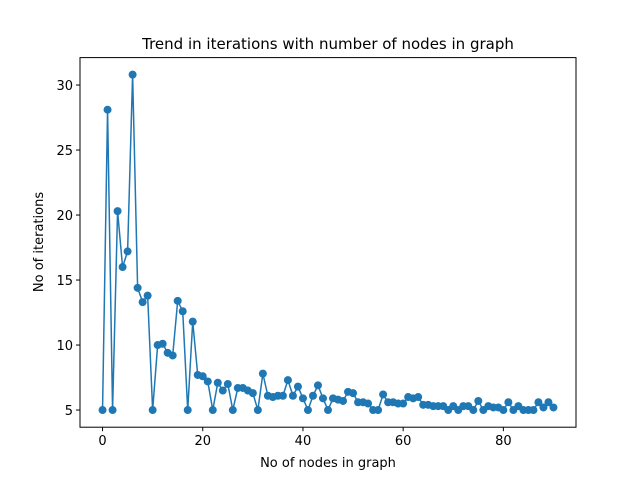 The image size is (640, 484). I want to click on x-tick-label: 0, so click(102, 441).